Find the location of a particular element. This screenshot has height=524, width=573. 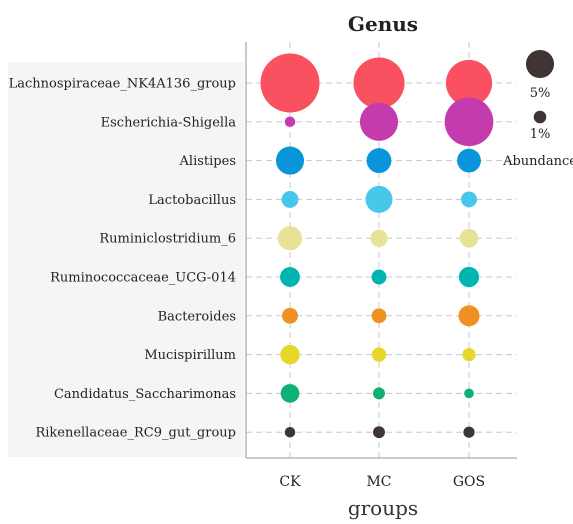

bubble-alistipes-gos is located at coordinates (469, 160).